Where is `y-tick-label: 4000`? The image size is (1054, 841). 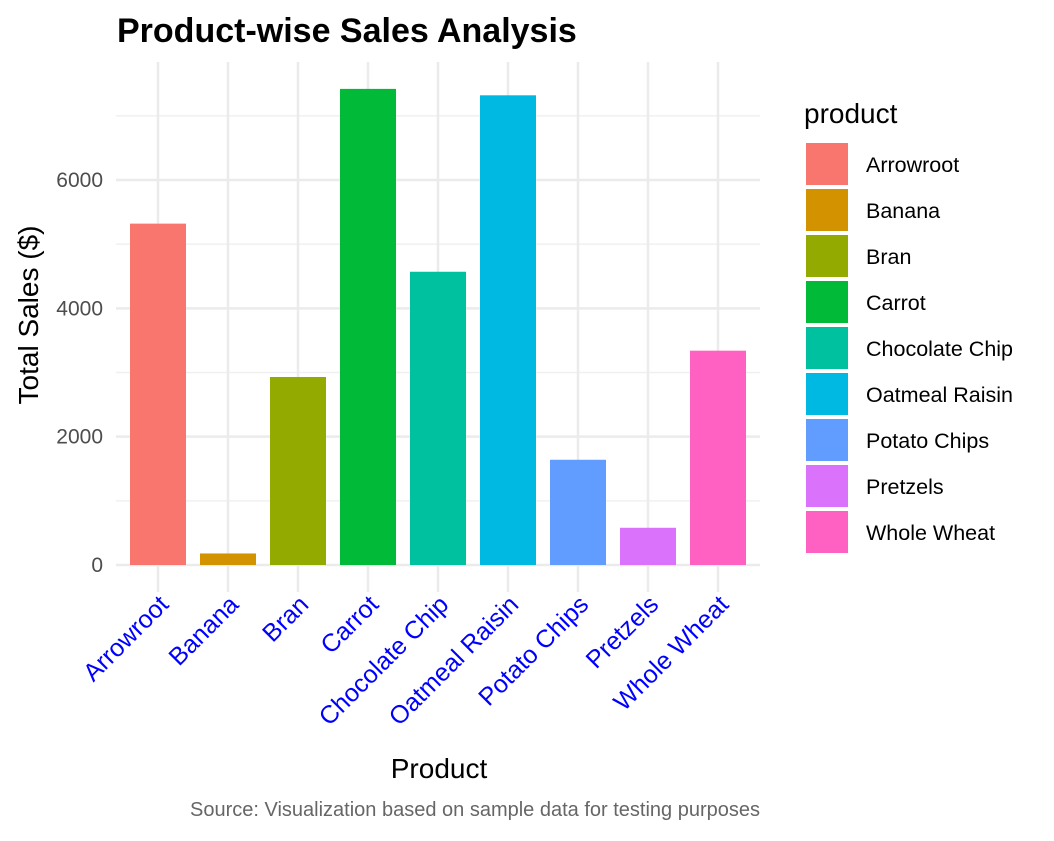
y-tick-label: 4000 is located at coordinates (79, 308).